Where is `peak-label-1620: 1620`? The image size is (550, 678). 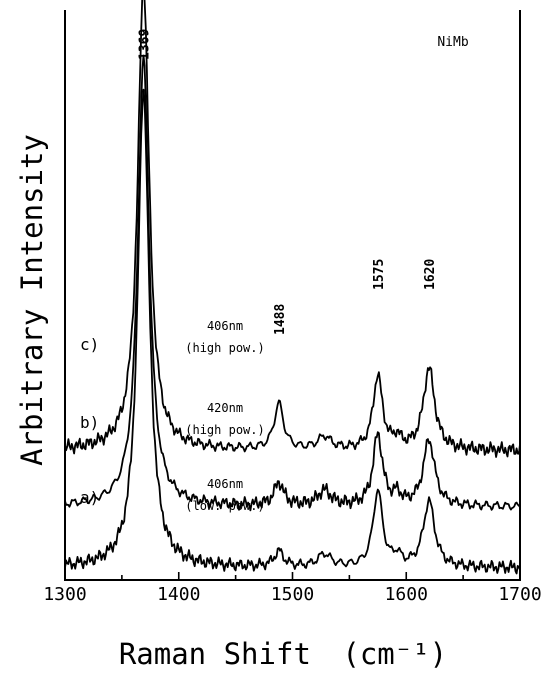 peak-label-1620: 1620 is located at coordinates (430, 274).